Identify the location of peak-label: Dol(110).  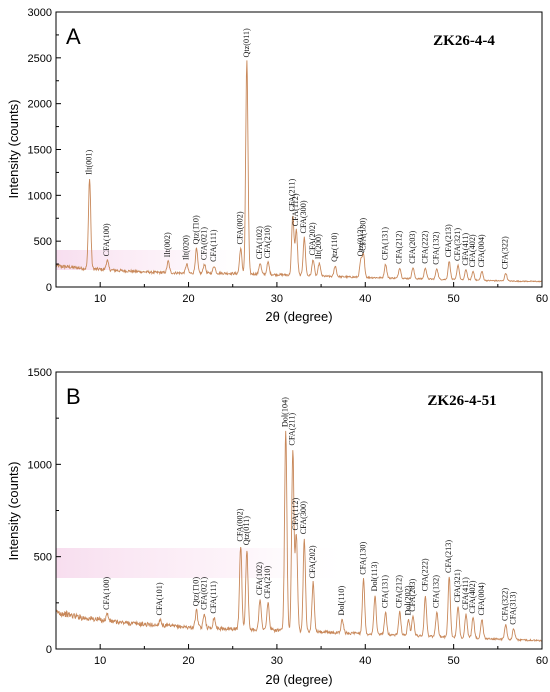
(341, 601).